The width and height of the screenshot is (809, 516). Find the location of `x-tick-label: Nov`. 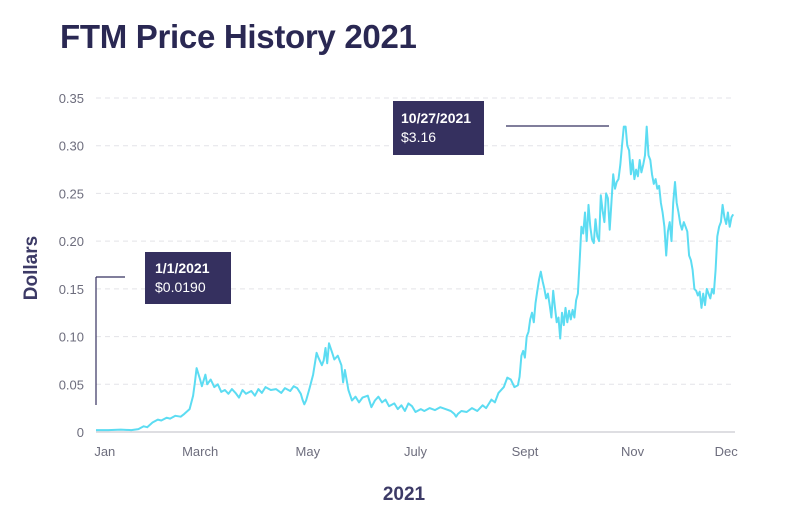

x-tick-label: Nov is located at coordinates (633, 451).